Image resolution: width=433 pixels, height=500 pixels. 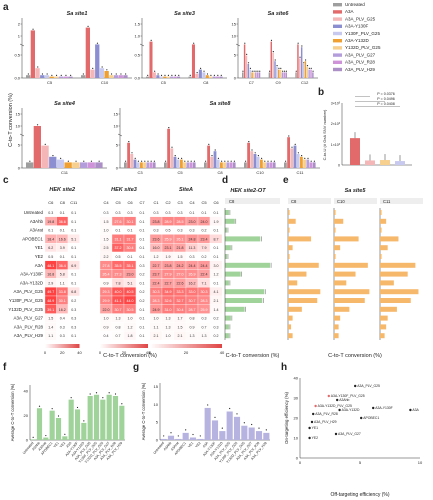 What do you see at coordinates (204, 310) in the screenshot?
I see `panel-c-cell-value: 25.9` at bounding box center [204, 310].